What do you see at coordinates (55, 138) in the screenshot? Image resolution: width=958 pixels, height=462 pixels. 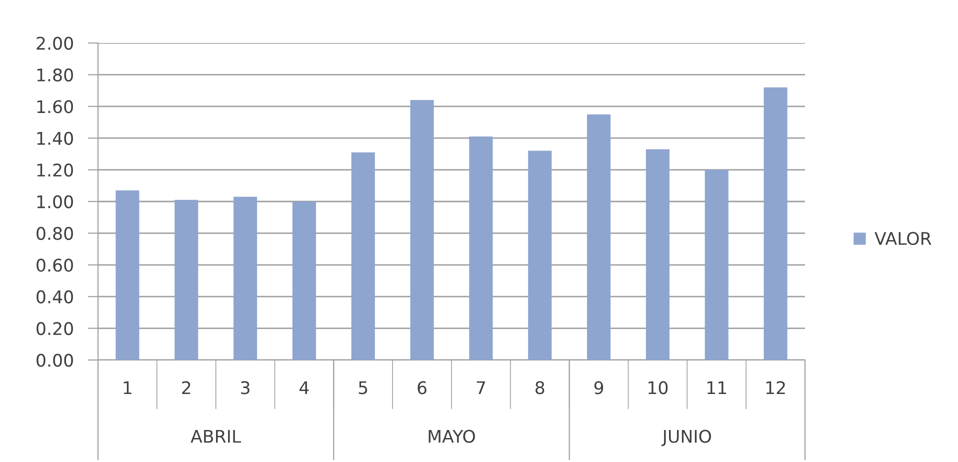 I see `y-tick-label: 1.40` at bounding box center [55, 138].